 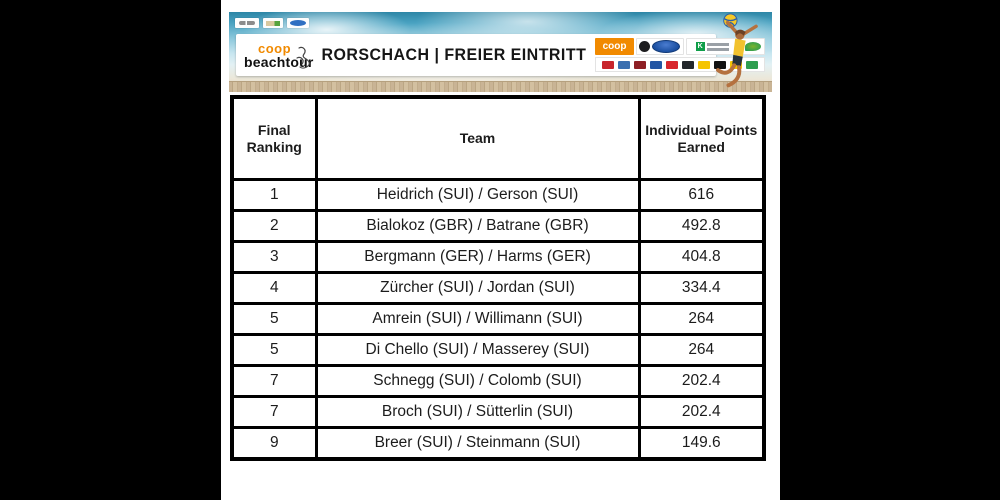 What do you see at coordinates (274, 195) in the screenshot?
I see `rank-cell: 1` at bounding box center [274, 195].